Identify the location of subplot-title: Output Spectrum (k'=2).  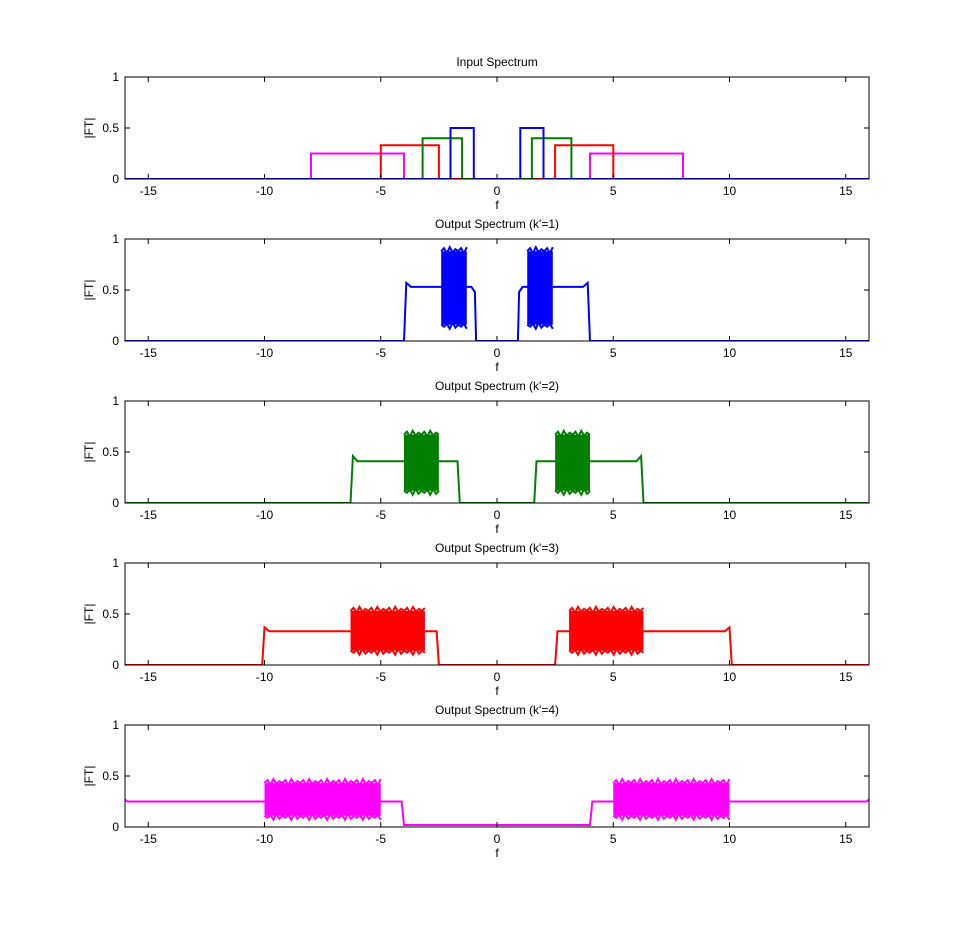
(497, 386).